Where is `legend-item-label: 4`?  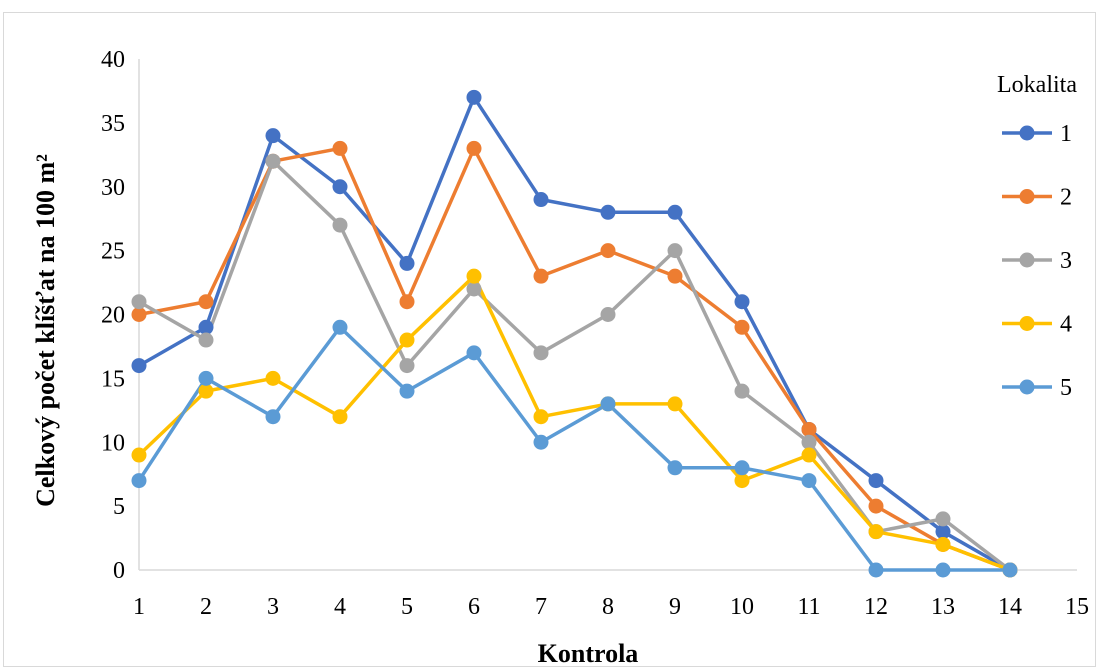
legend-item-label: 4 is located at coordinates (1066, 325).